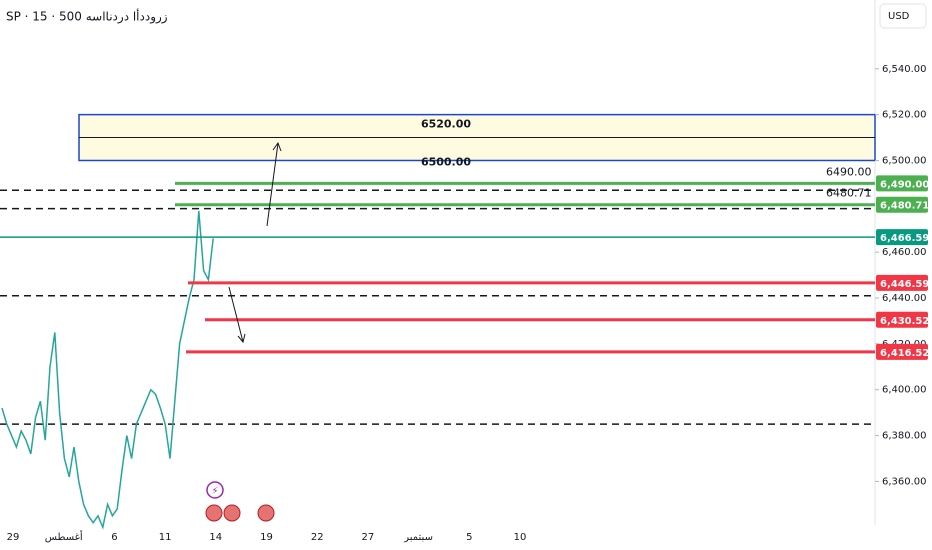 This screenshot has width=932, height=550. Describe the element at coordinates (904, 252) in the screenshot. I see `y-tick-label: 6,460.00` at that location.